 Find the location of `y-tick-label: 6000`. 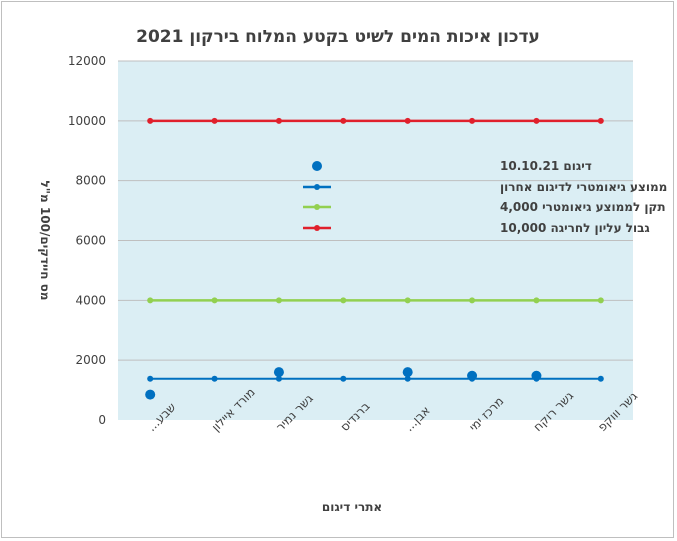

y-tick-label: 6000 is located at coordinates (90, 241).